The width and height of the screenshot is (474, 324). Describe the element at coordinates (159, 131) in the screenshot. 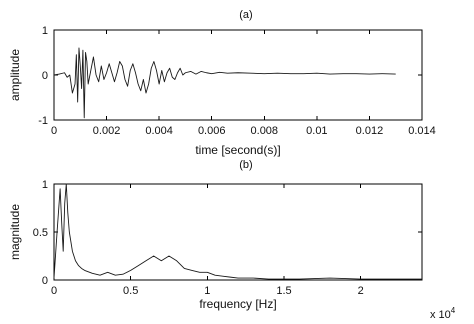

I see `x-tick-label: 0.004` at that location.